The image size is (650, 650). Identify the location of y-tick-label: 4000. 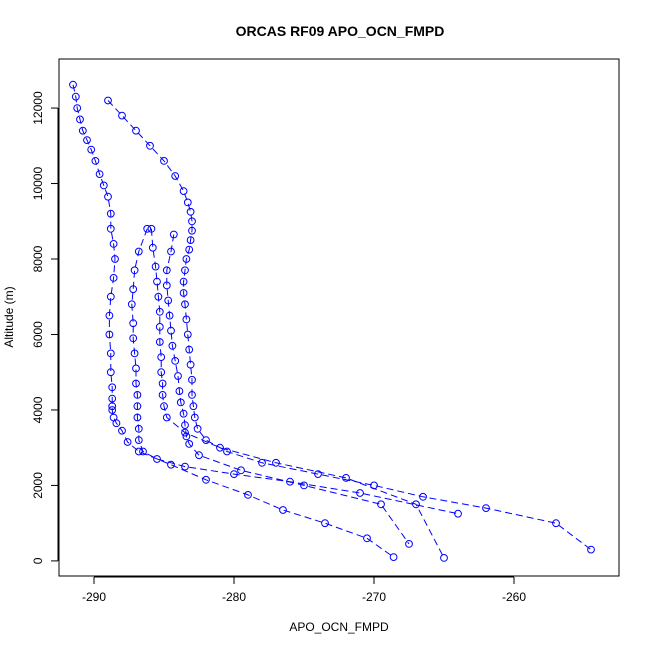
(38, 409).